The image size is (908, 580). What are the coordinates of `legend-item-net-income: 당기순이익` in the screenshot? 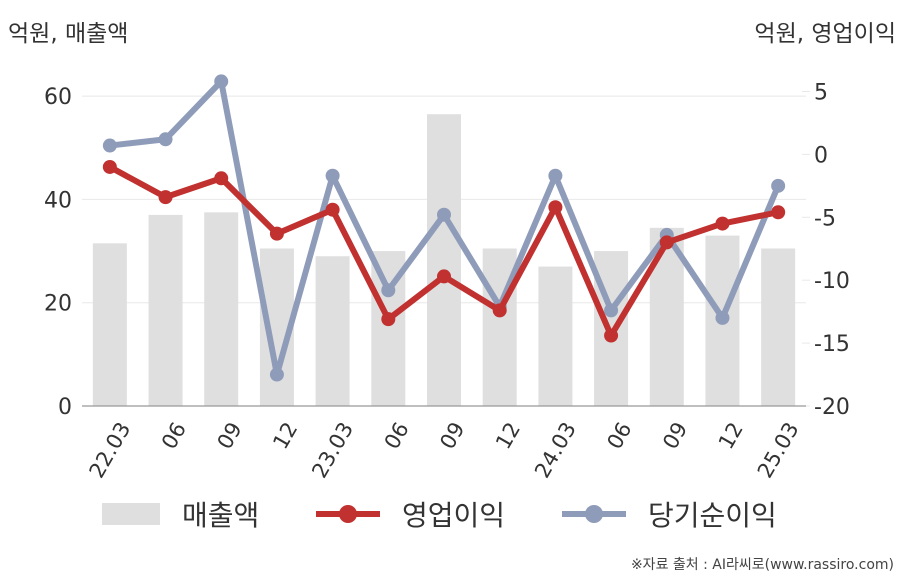 It's located at (669, 514).